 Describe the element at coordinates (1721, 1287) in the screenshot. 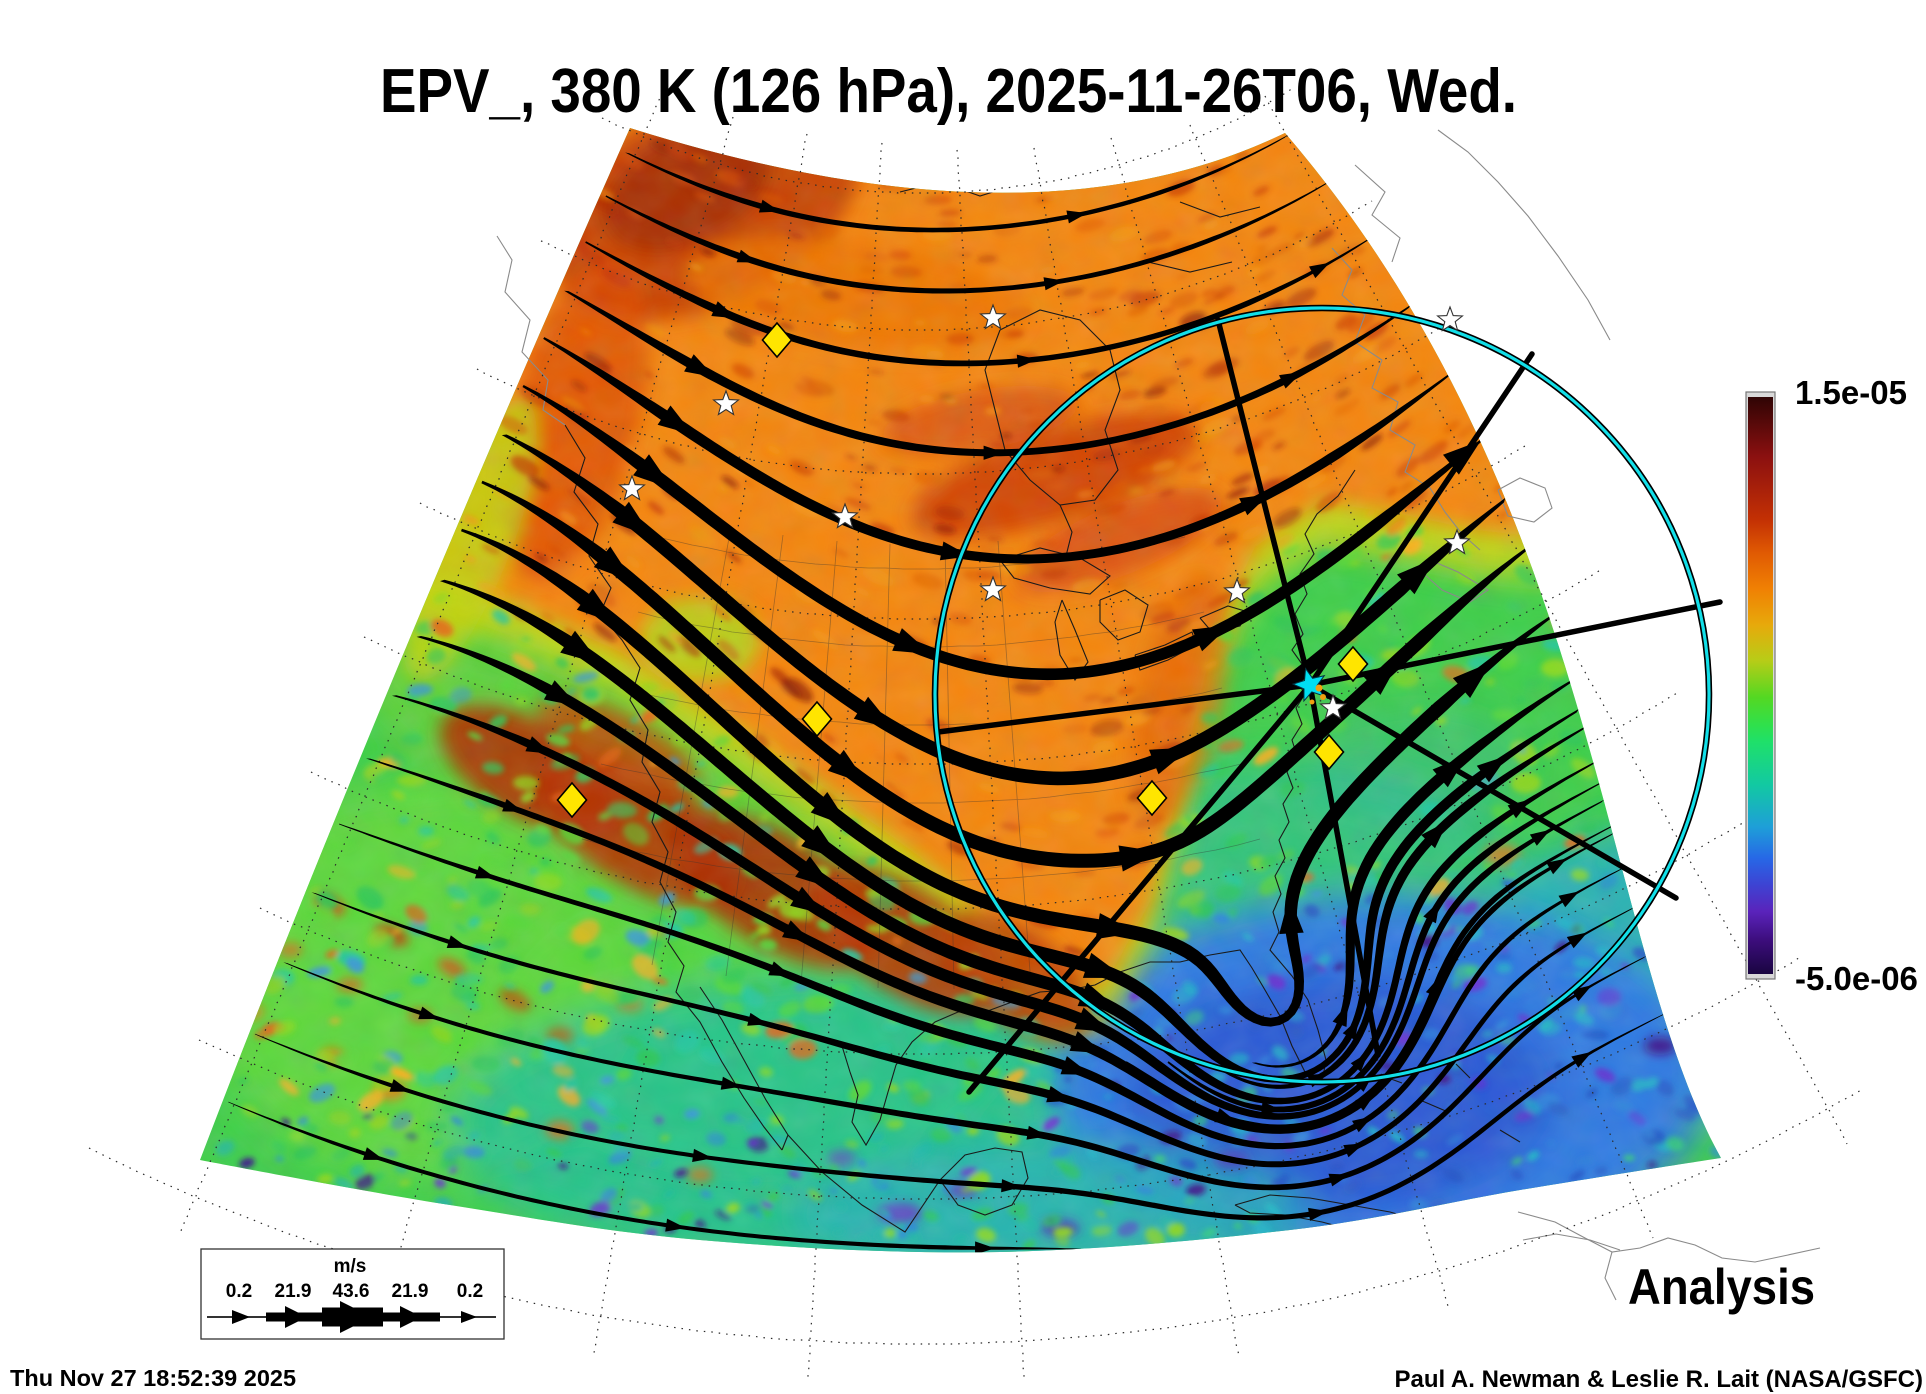

I see `svg-text: Analysis` at that location.